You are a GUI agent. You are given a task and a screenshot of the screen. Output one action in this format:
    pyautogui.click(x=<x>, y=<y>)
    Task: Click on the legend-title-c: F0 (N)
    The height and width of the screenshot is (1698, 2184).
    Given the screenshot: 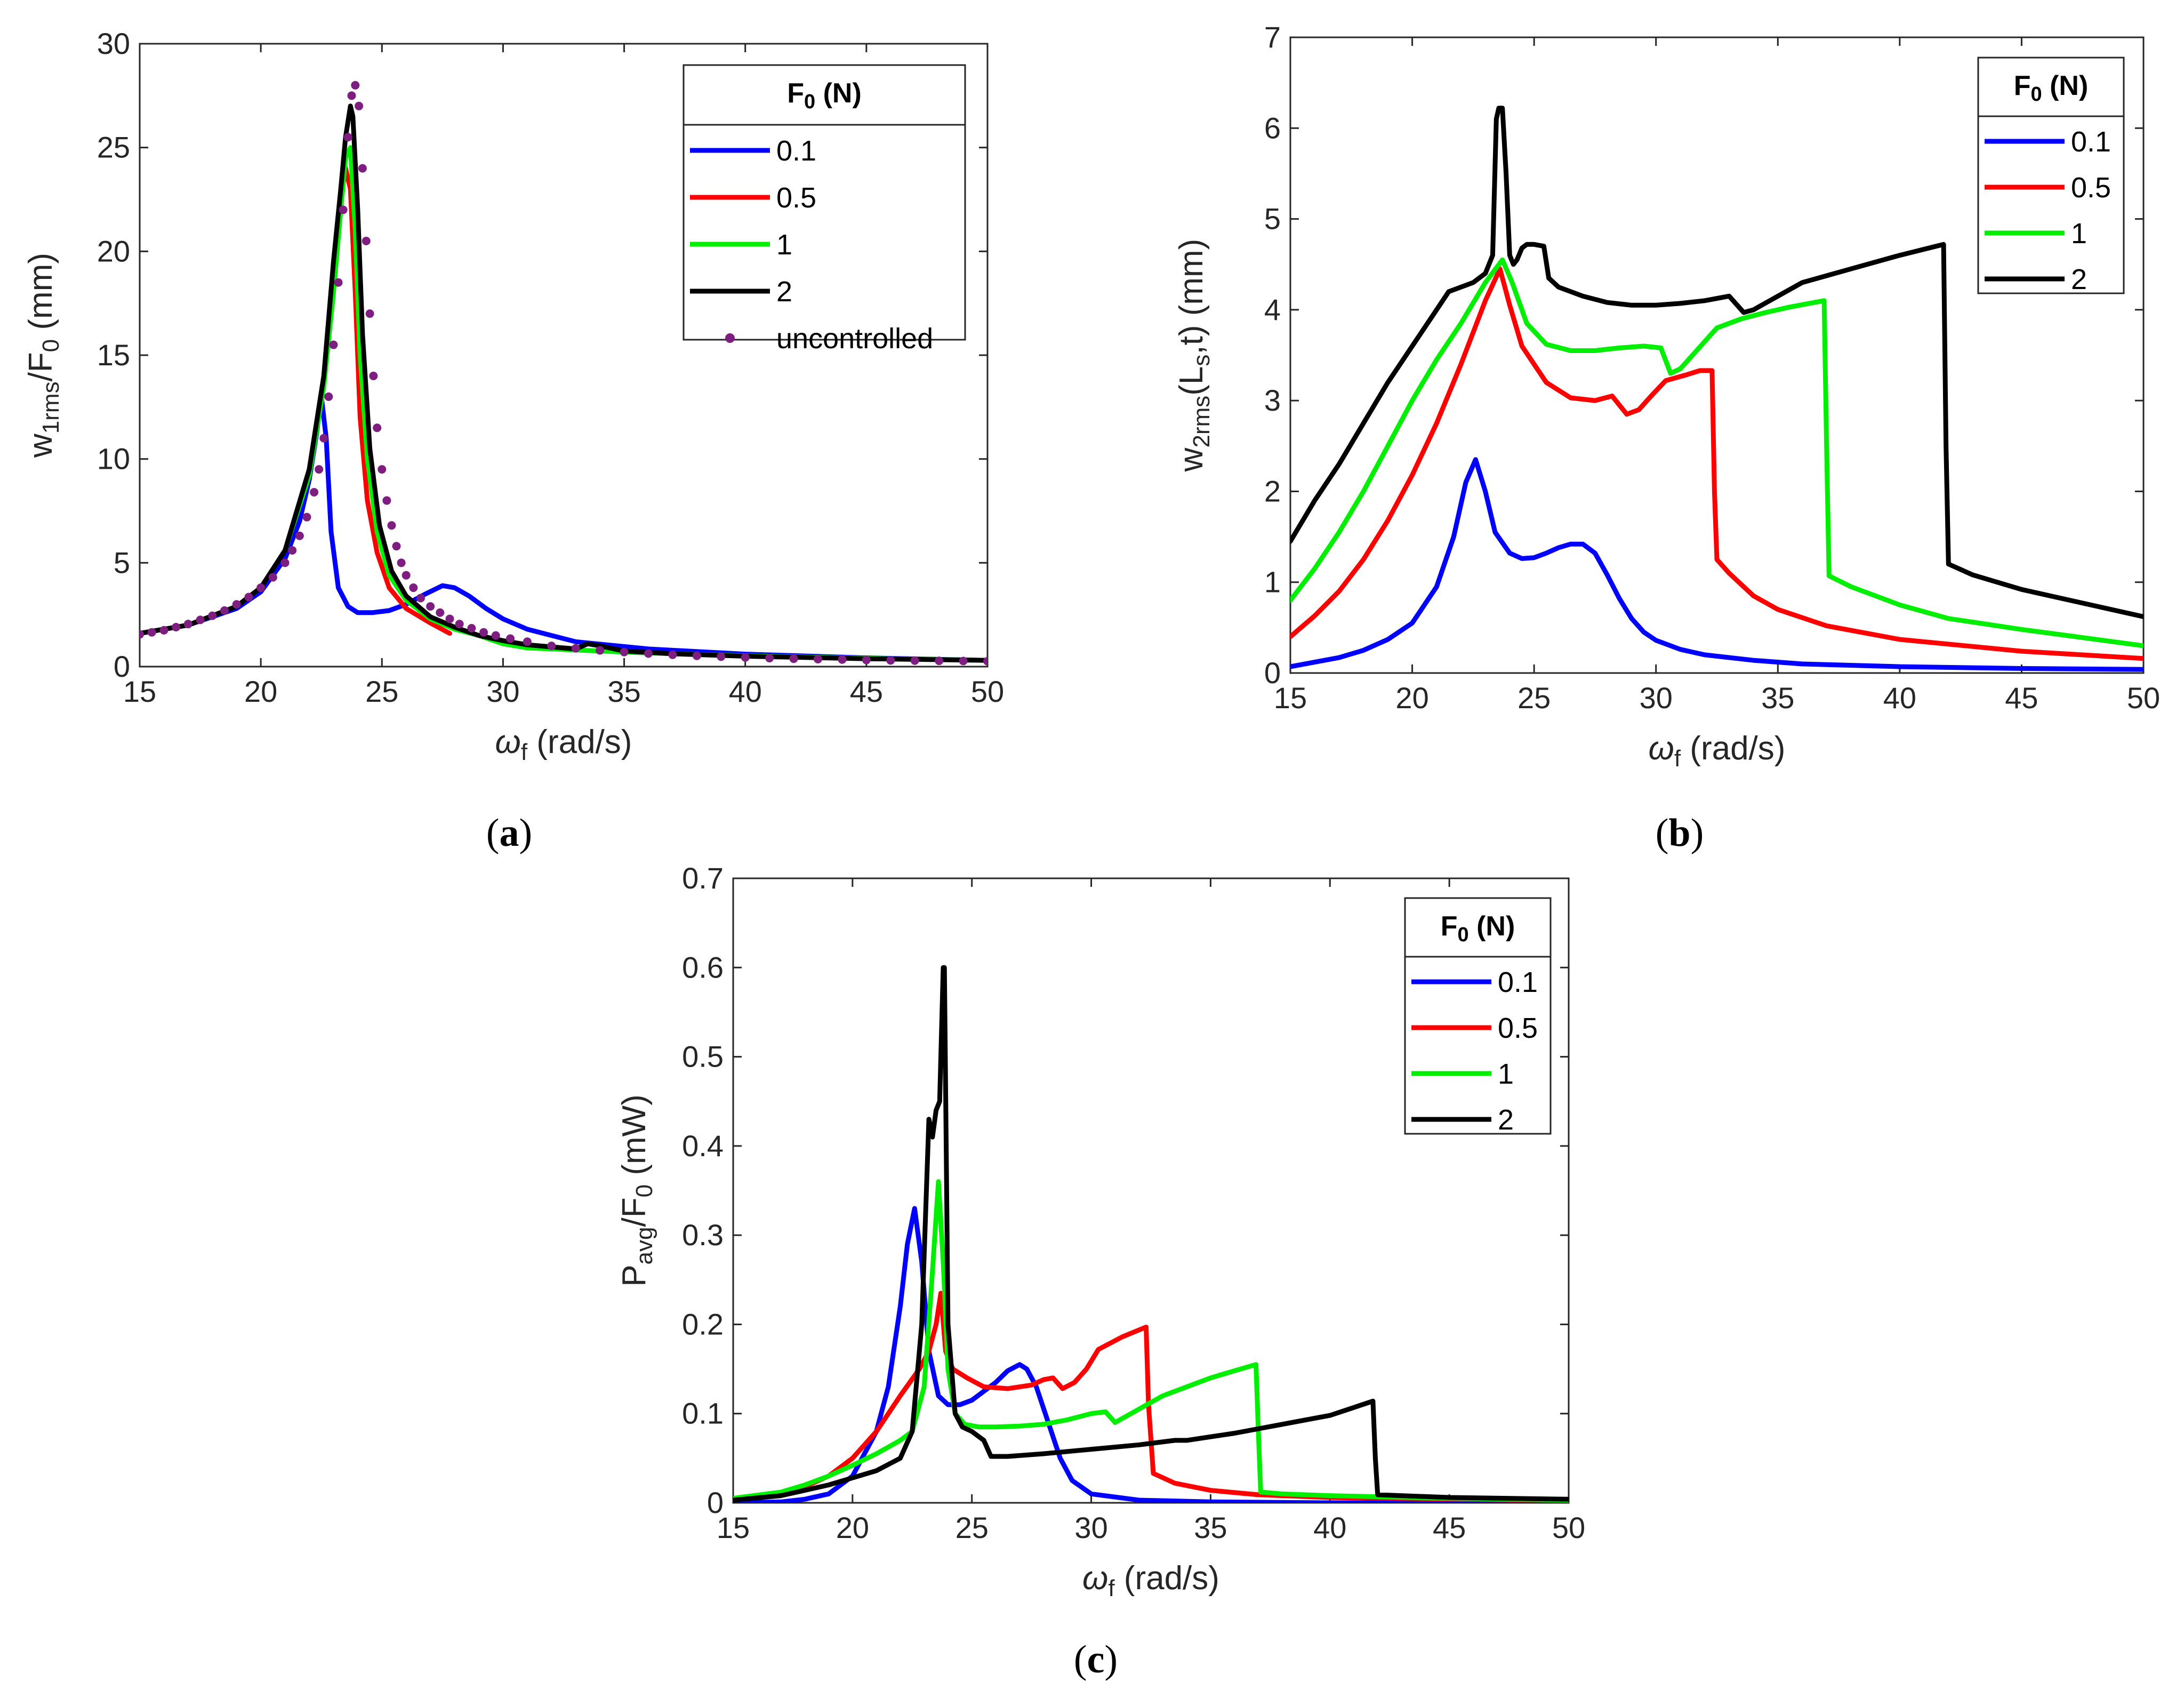 What is the action you would take?
    pyautogui.click(x=1478, y=928)
    